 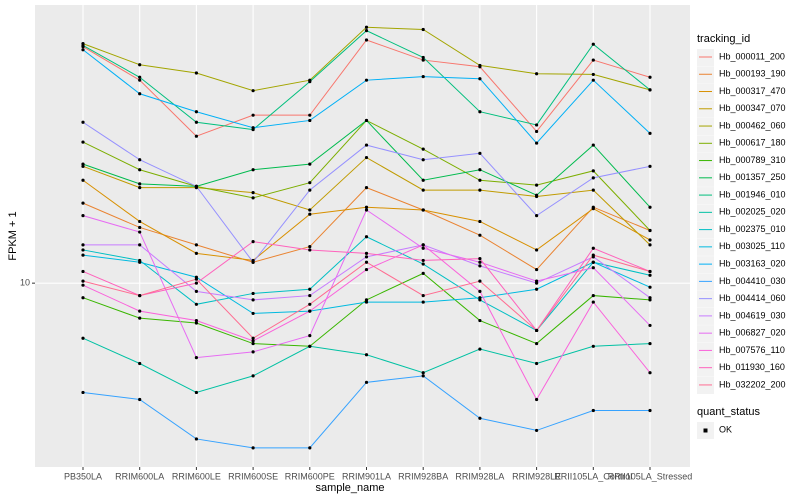 What do you see at coordinates (752, 263) in the screenshot?
I see `legend-label: Hb_003163_020` at bounding box center [752, 263].